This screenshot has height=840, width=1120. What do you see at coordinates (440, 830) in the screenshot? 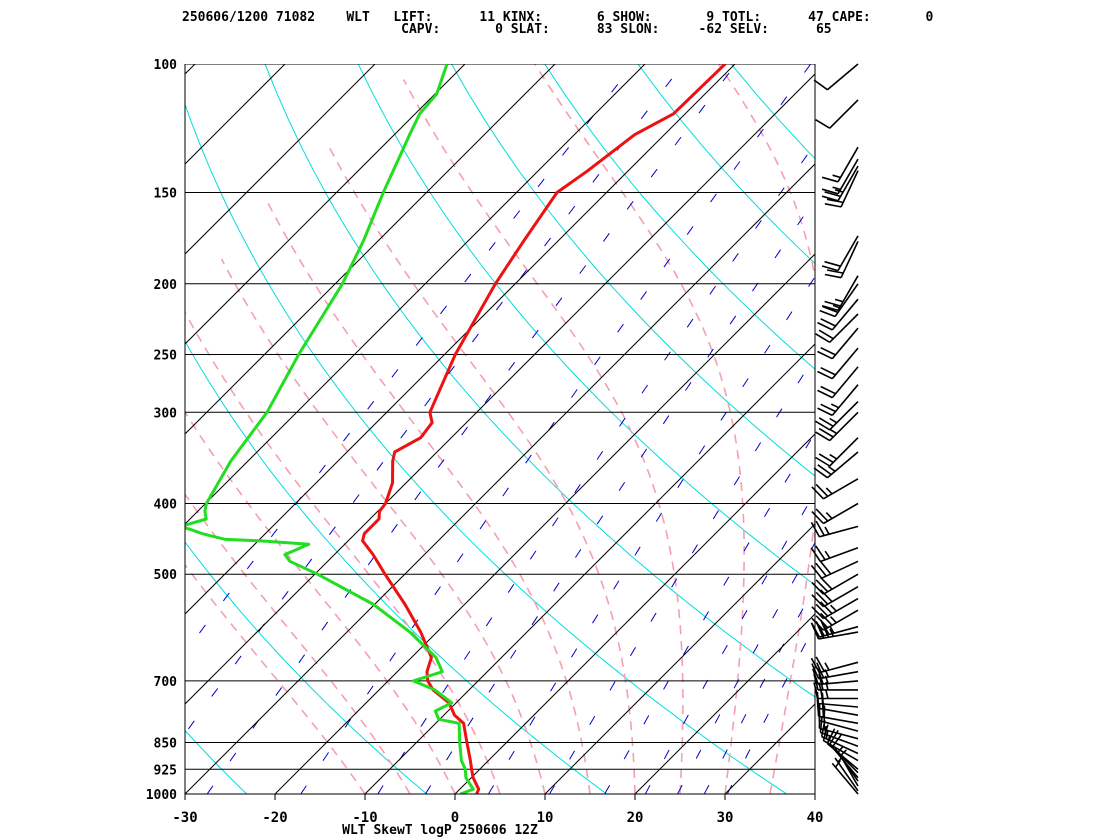
I see `chart-title: WLT SkewT logP 250606 12Z` at bounding box center [440, 830].